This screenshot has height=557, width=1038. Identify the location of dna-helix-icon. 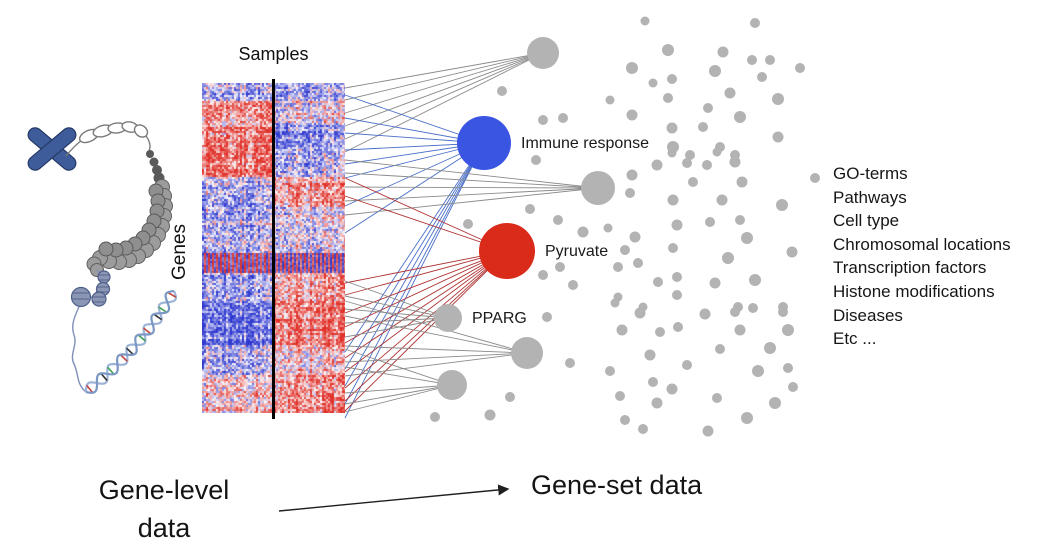
(131, 341).